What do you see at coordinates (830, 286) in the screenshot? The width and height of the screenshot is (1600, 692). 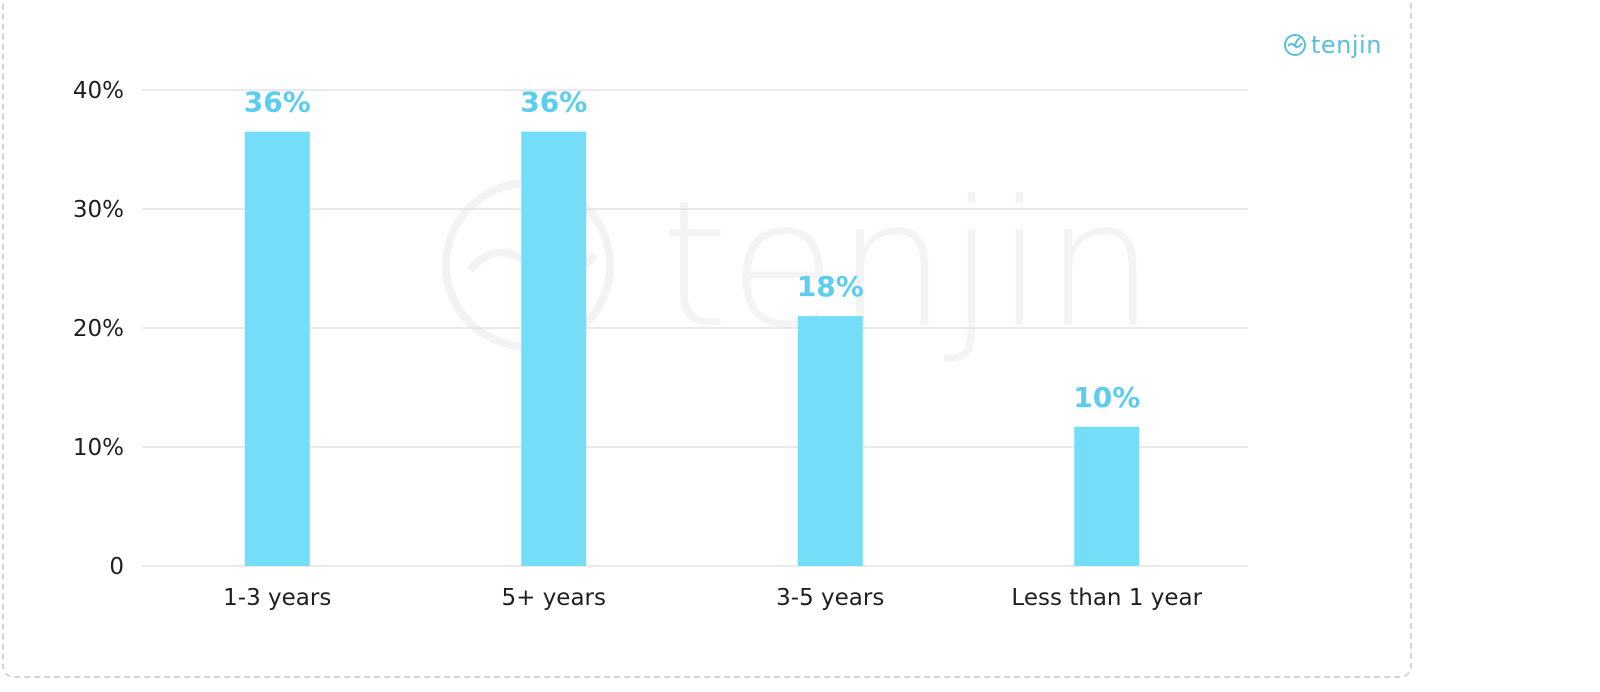 I see `data-label: 18%` at bounding box center [830, 286].